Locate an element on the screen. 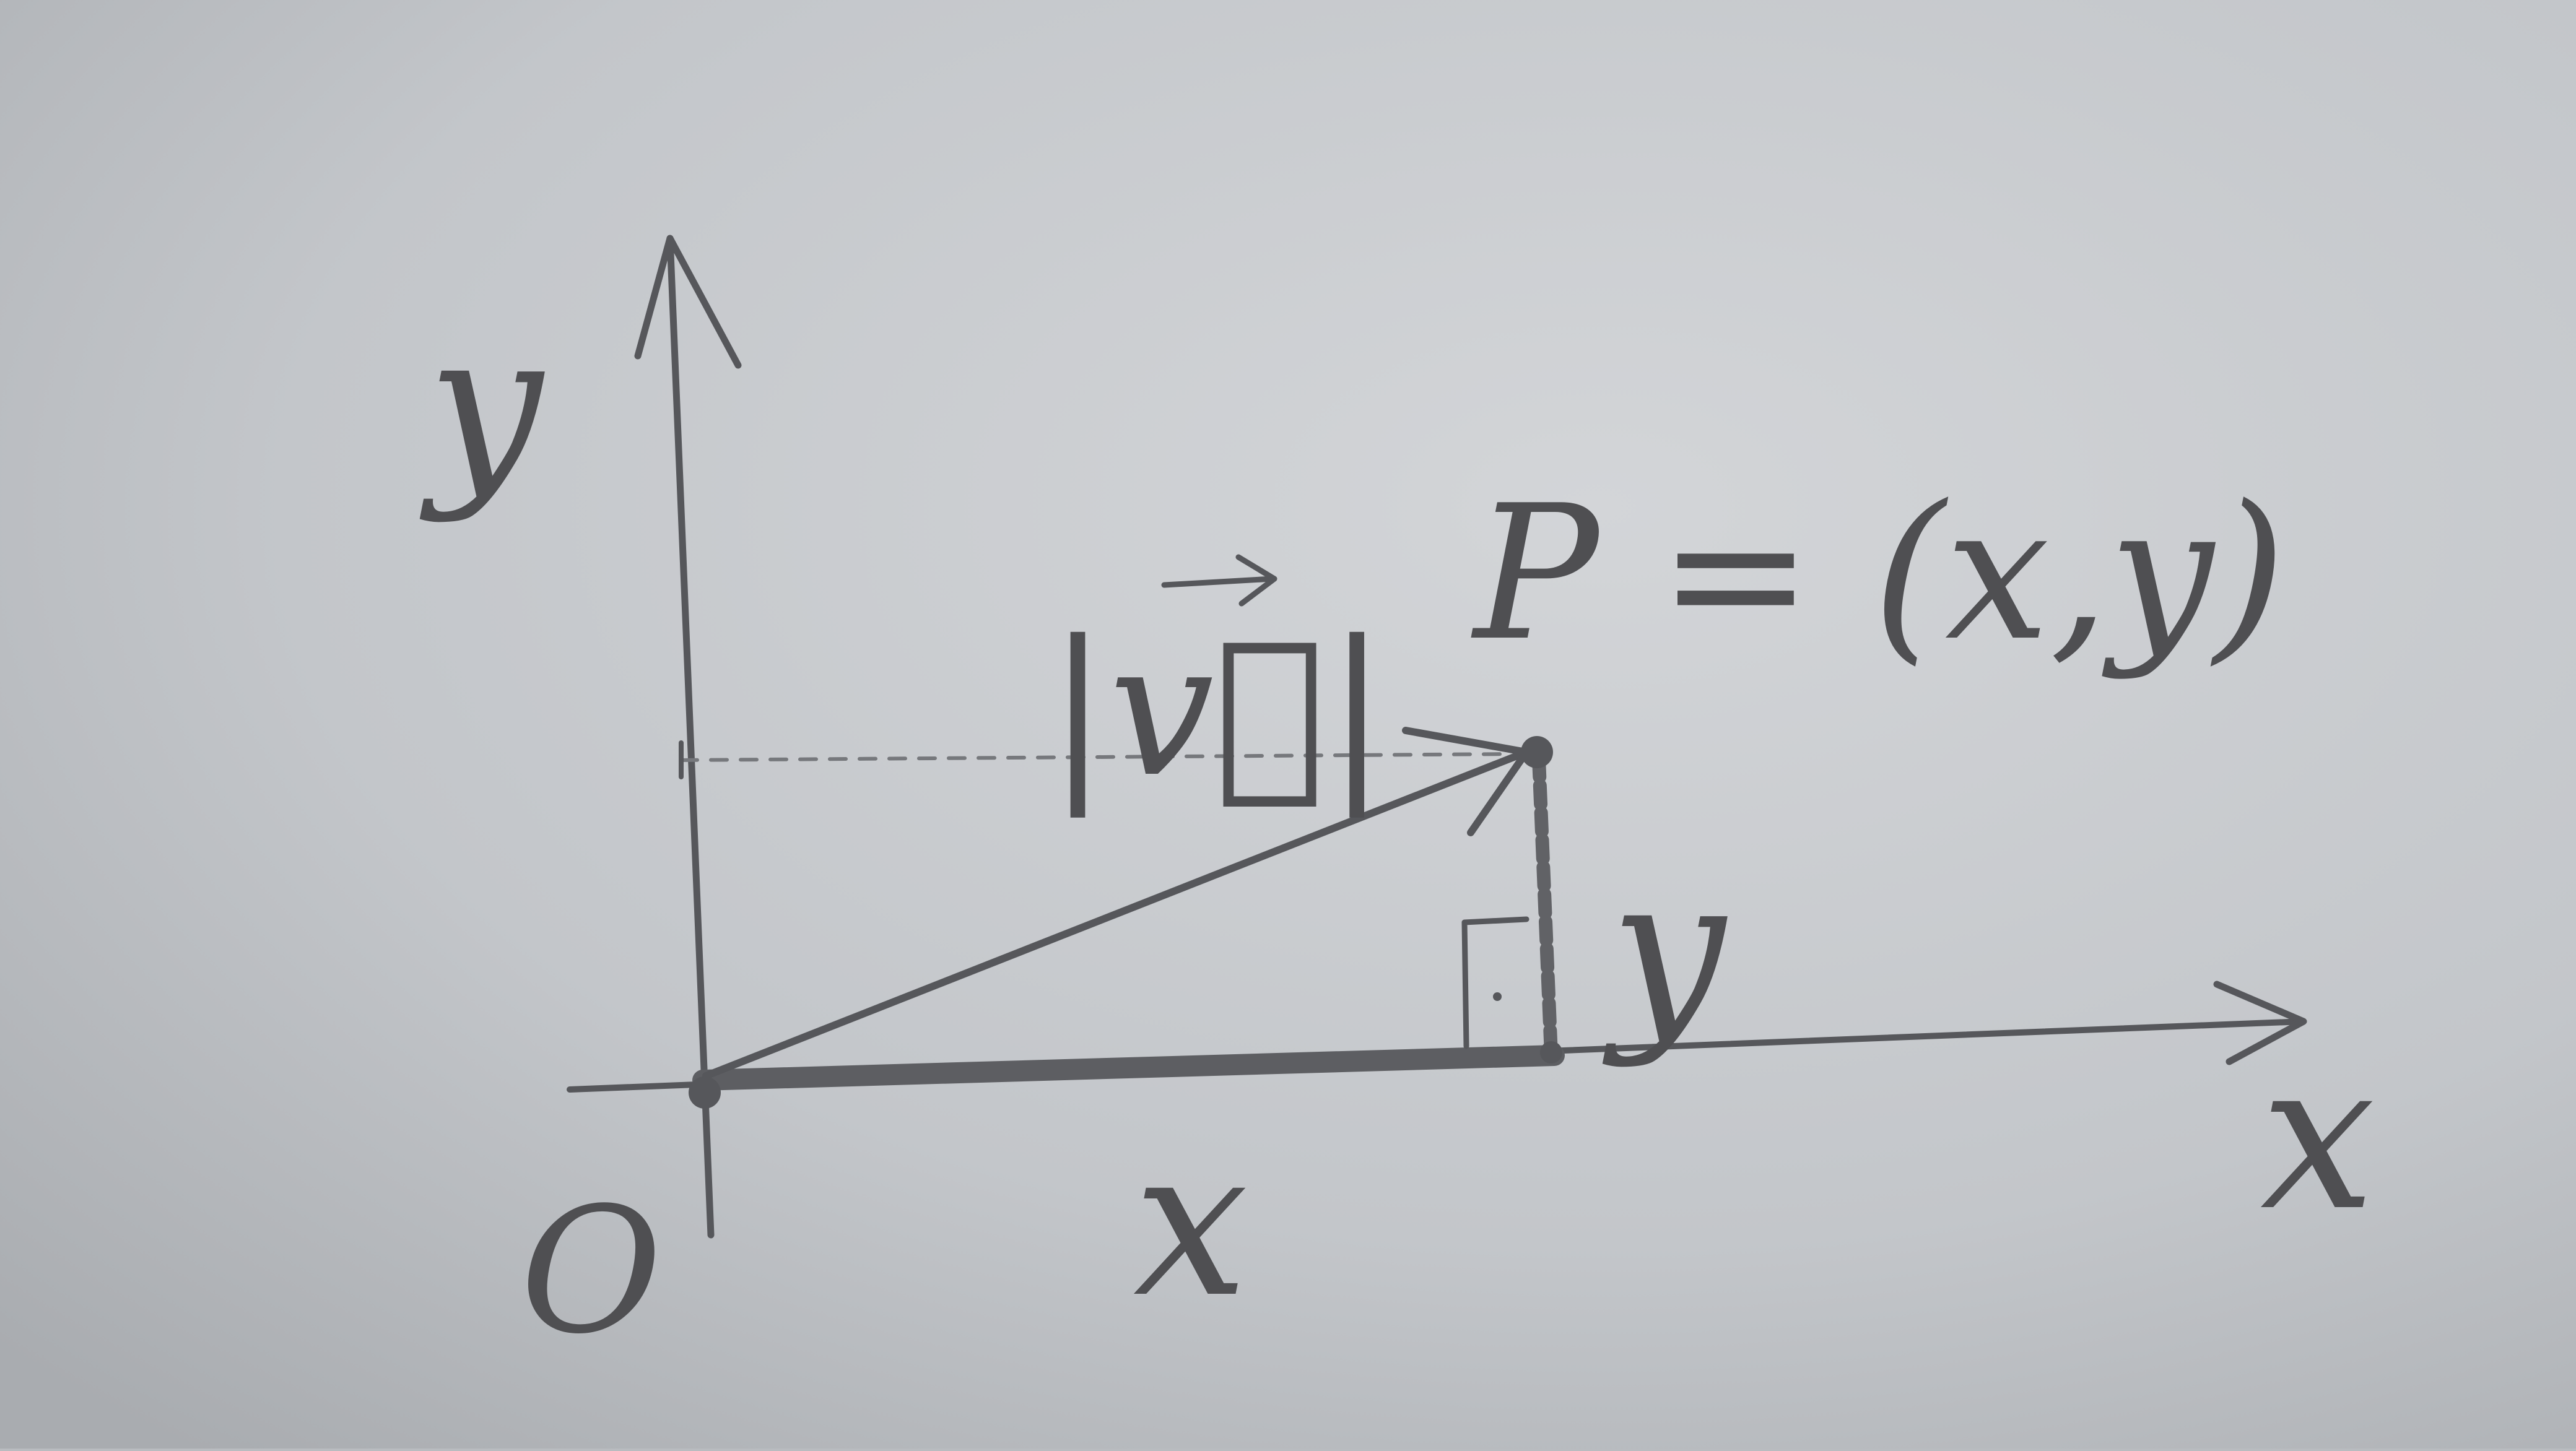  y-axis-line is located at coordinates (691, 737).